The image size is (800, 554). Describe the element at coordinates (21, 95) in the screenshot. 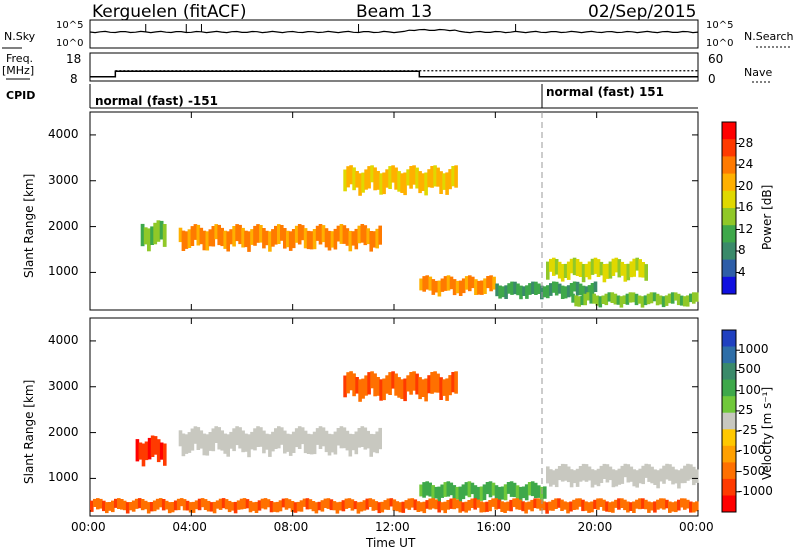

I see `cpid-label: CPID` at that location.